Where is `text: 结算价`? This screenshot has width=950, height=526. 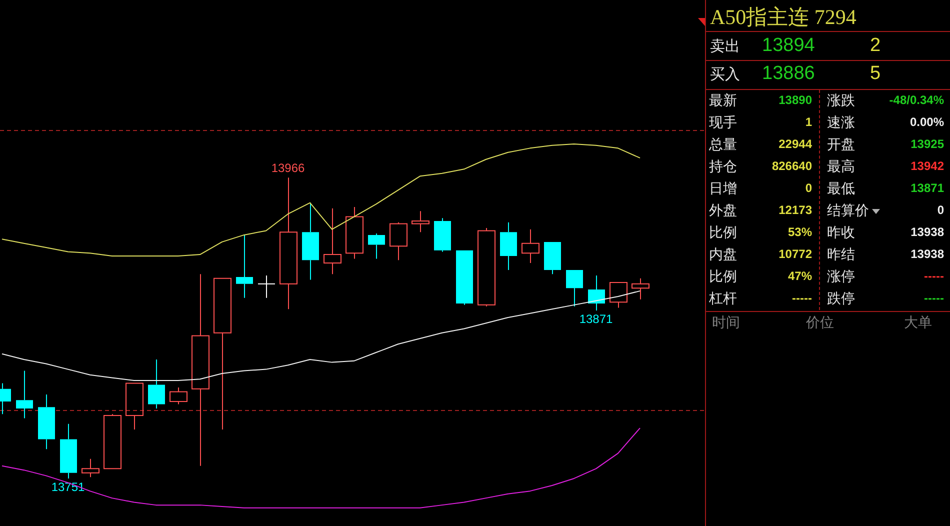
text: 结算价 is located at coordinates (848, 211).